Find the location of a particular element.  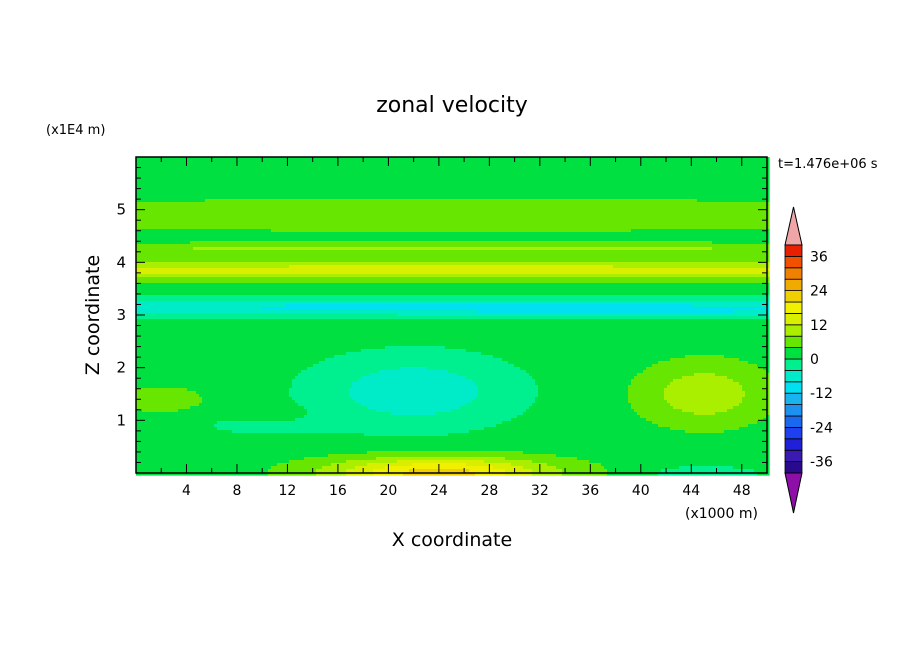

y-axis-unit: (x1E4 m) is located at coordinates (75, 130).